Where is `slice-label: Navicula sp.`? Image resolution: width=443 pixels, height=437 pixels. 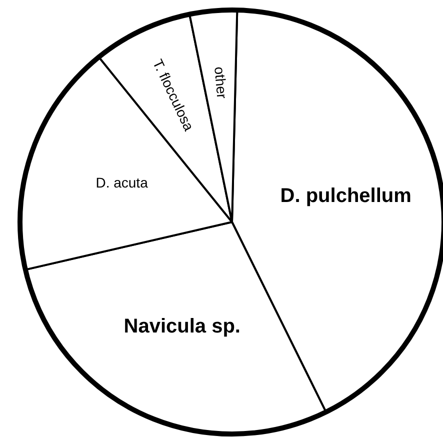 slice-label: Navicula sp. is located at coordinates (182, 327).